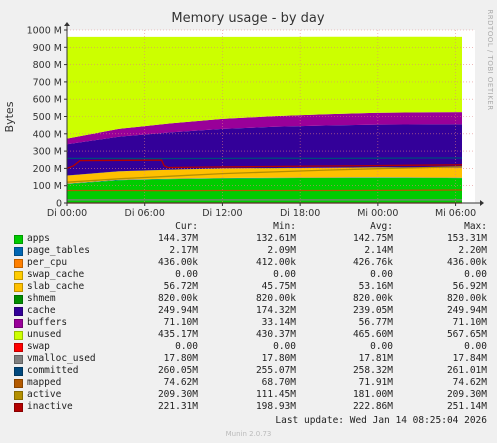 The width and height of the screenshot is (497, 443). I want to click on legend-row-cache: cache 249.94M 174.32M 239.05M 249.94M, so click(248, 311).